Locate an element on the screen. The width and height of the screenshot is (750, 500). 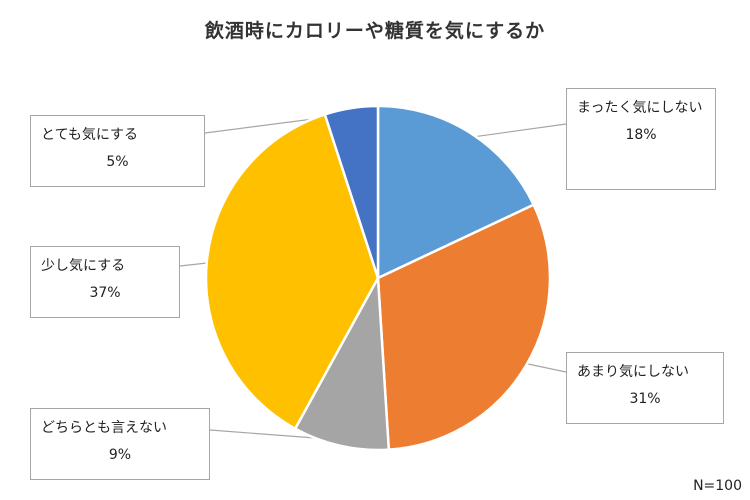
callout-much-not: まったく気にしない 18% is located at coordinates (641, 139).